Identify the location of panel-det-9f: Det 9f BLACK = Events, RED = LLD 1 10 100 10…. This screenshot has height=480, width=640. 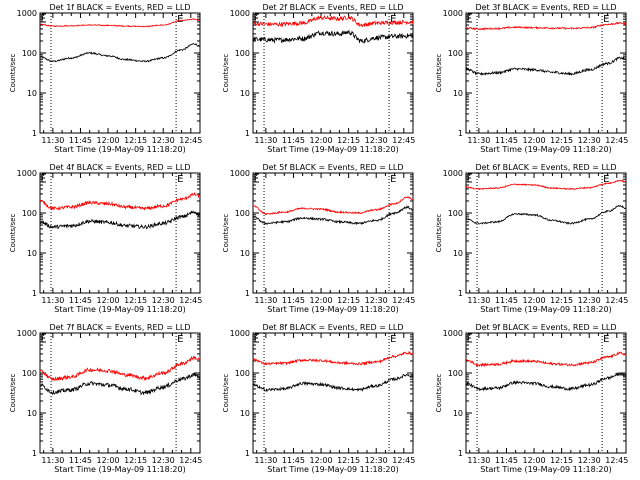
(531, 398).